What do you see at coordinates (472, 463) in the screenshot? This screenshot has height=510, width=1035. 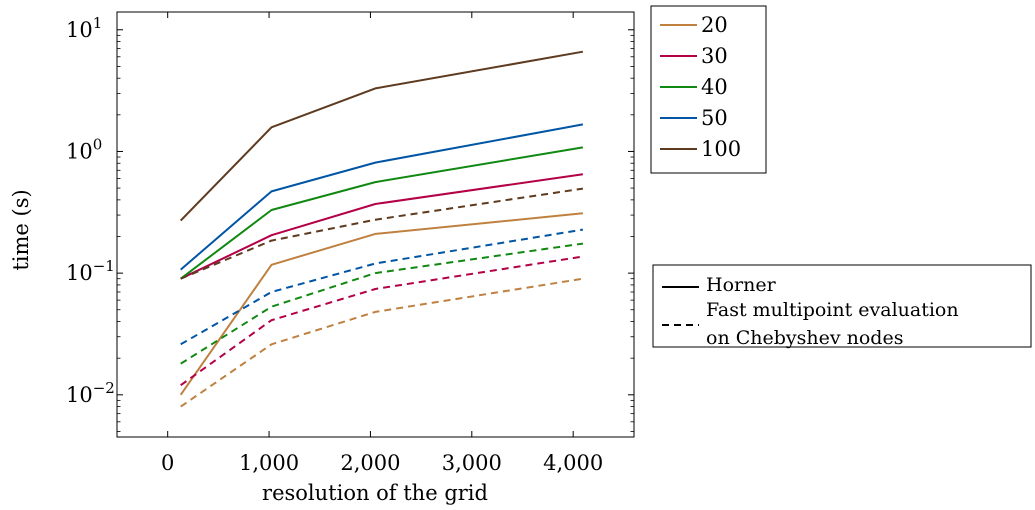 I see `x-tick-label: 3,000` at bounding box center [472, 463].